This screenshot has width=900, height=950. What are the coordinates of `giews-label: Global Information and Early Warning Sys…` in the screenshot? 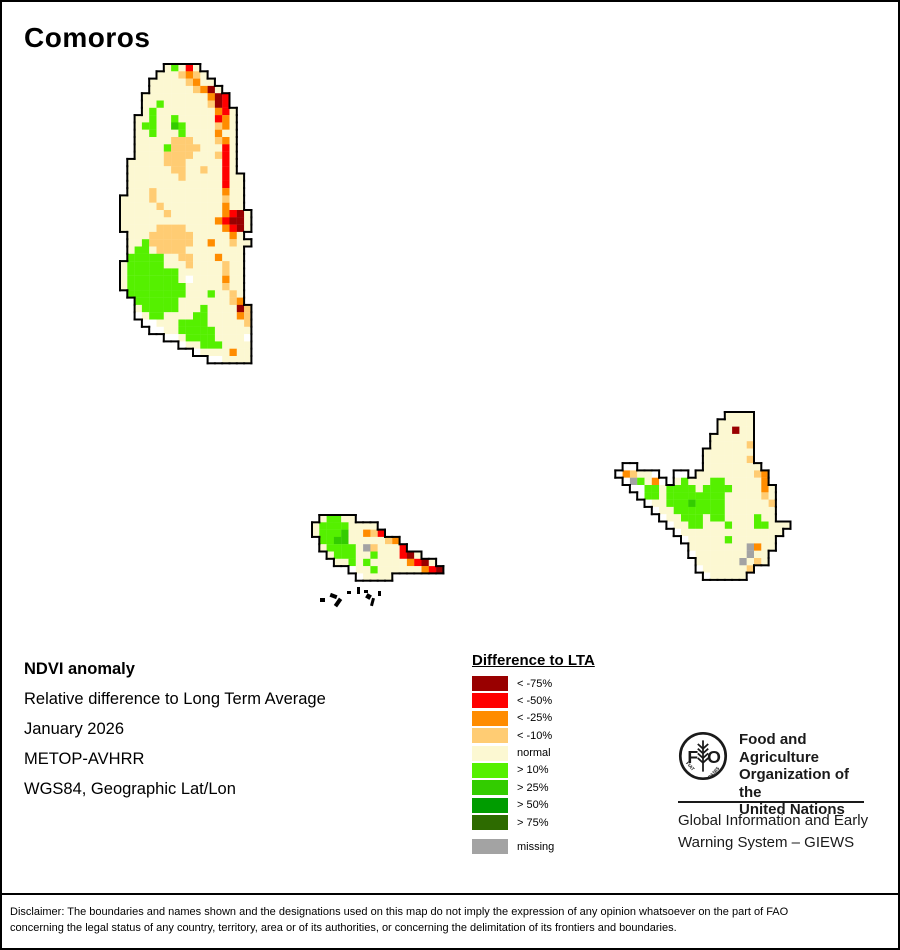 It's located at (773, 831).